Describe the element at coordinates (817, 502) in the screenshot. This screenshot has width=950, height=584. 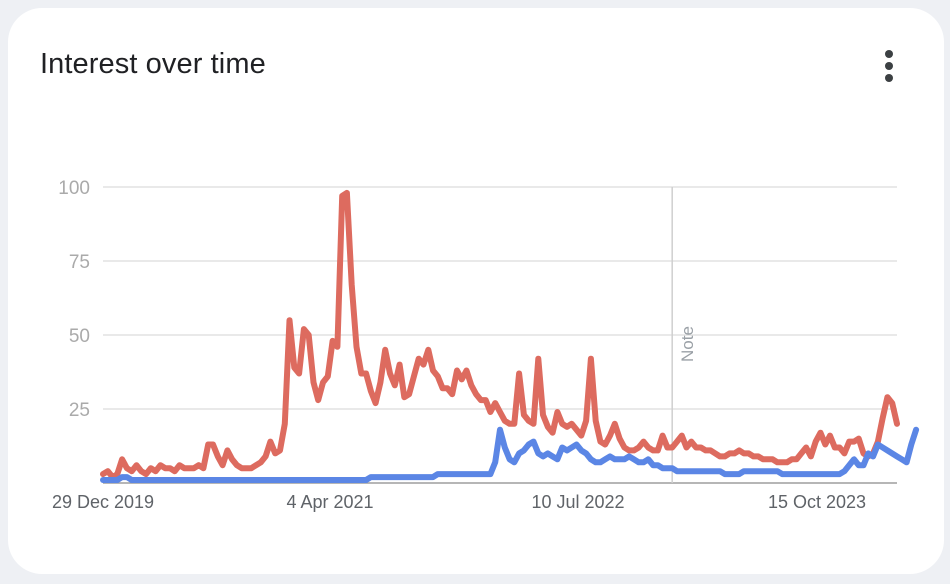
I see `x-tick-label: 15 Oct 2023` at that location.